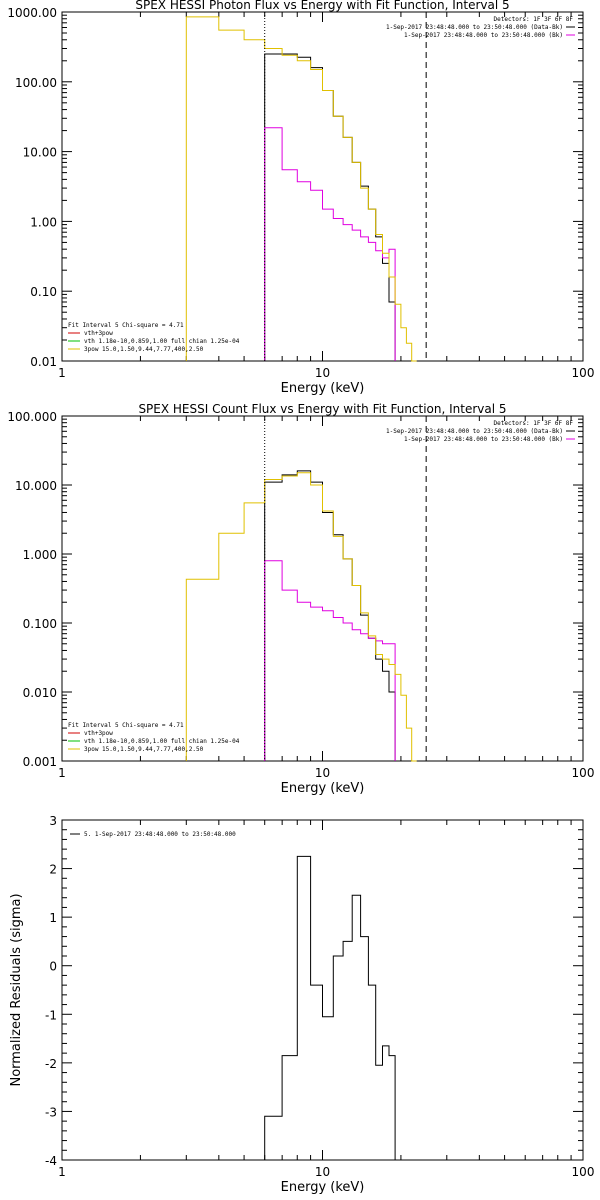  I want to click on y-tick-label: -3, so click(51, 1112).